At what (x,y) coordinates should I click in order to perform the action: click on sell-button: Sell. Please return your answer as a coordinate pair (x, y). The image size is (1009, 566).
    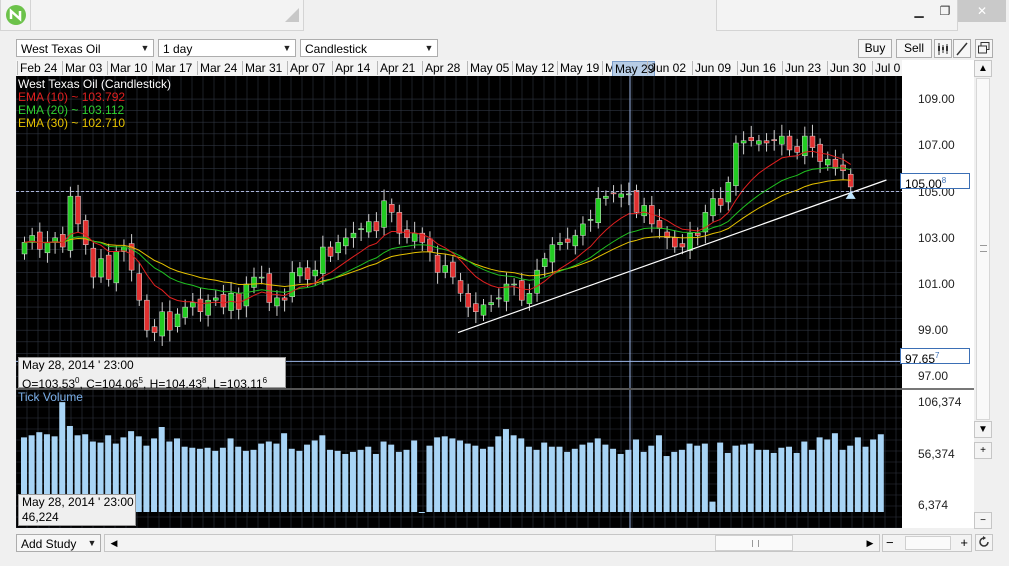
    Looking at the image, I should click on (914, 48).